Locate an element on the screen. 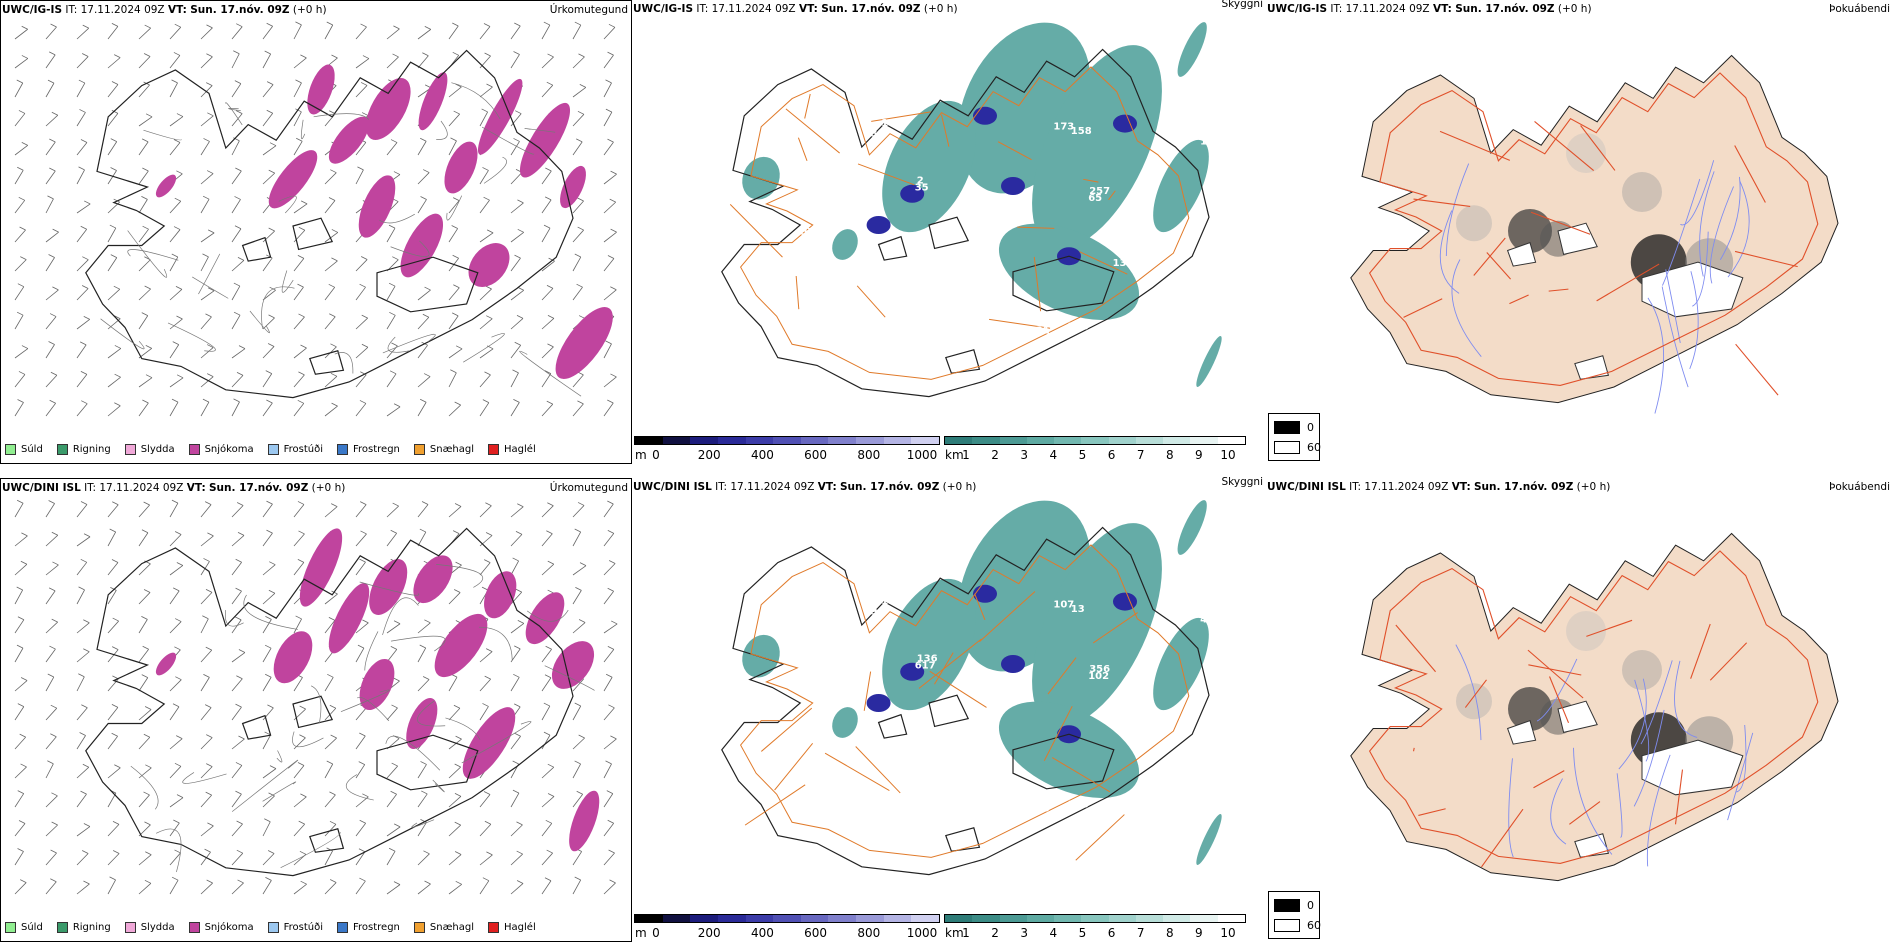  visibility-unit: km is located at coordinates (954, 933).